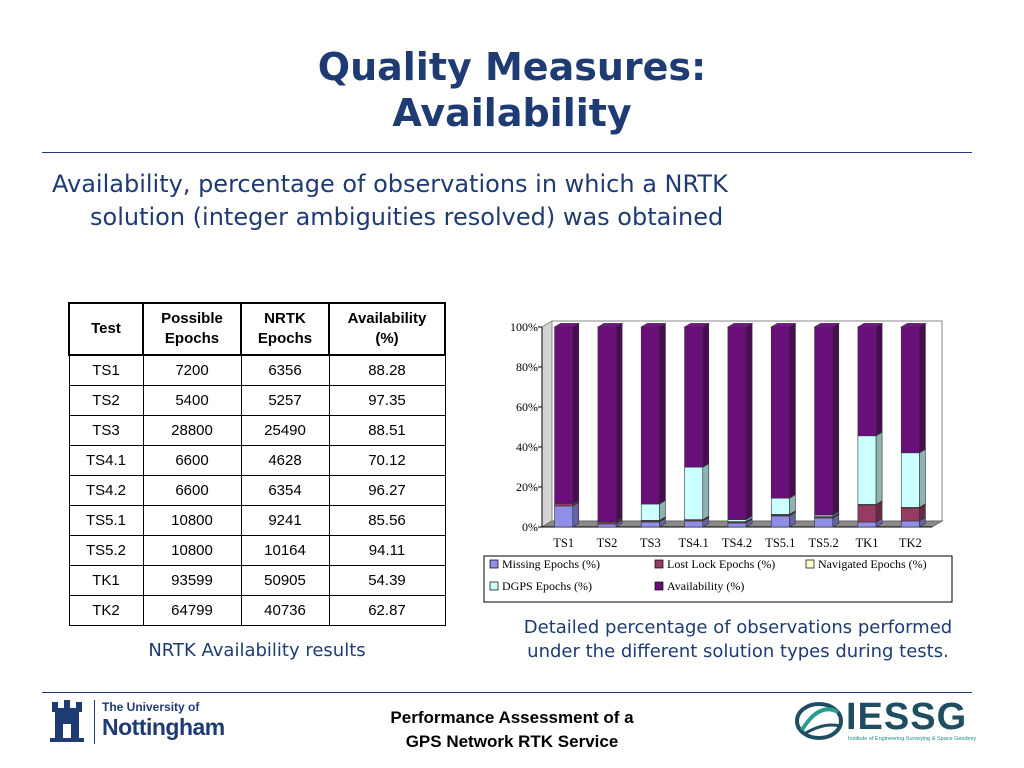 The height and width of the screenshot is (768, 1024). Describe the element at coordinates (512, 113) in the screenshot. I see `slide-title-line2: Availability` at that location.